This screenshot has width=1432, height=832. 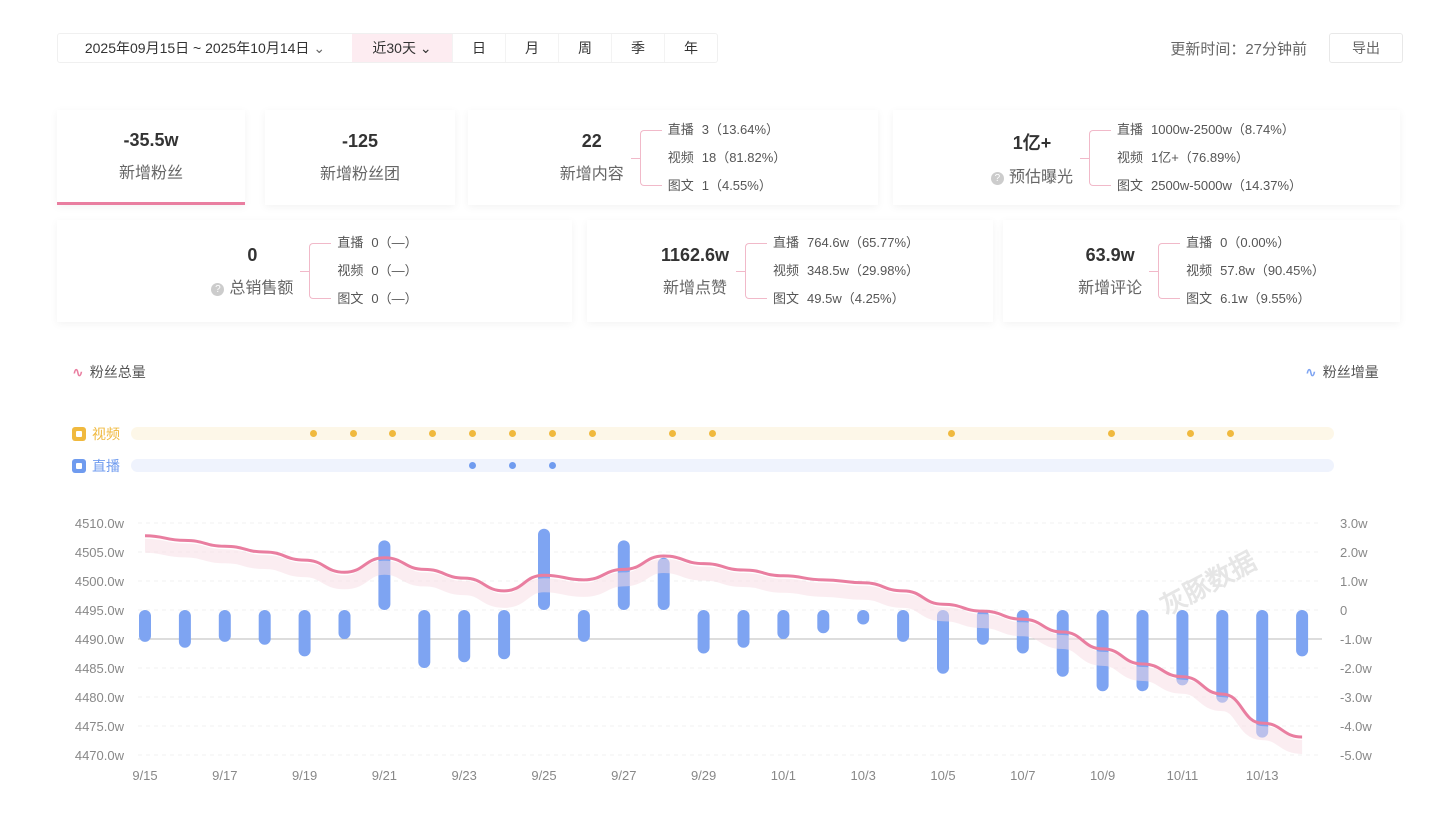 I want to click on stat-value: 22, so click(x=591, y=141).